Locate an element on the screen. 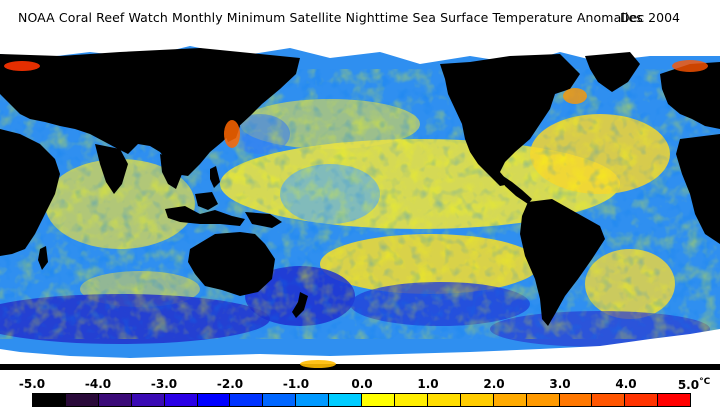 The width and height of the screenshot is (720, 411). map-date: Dec 2004 is located at coordinates (650, 17).